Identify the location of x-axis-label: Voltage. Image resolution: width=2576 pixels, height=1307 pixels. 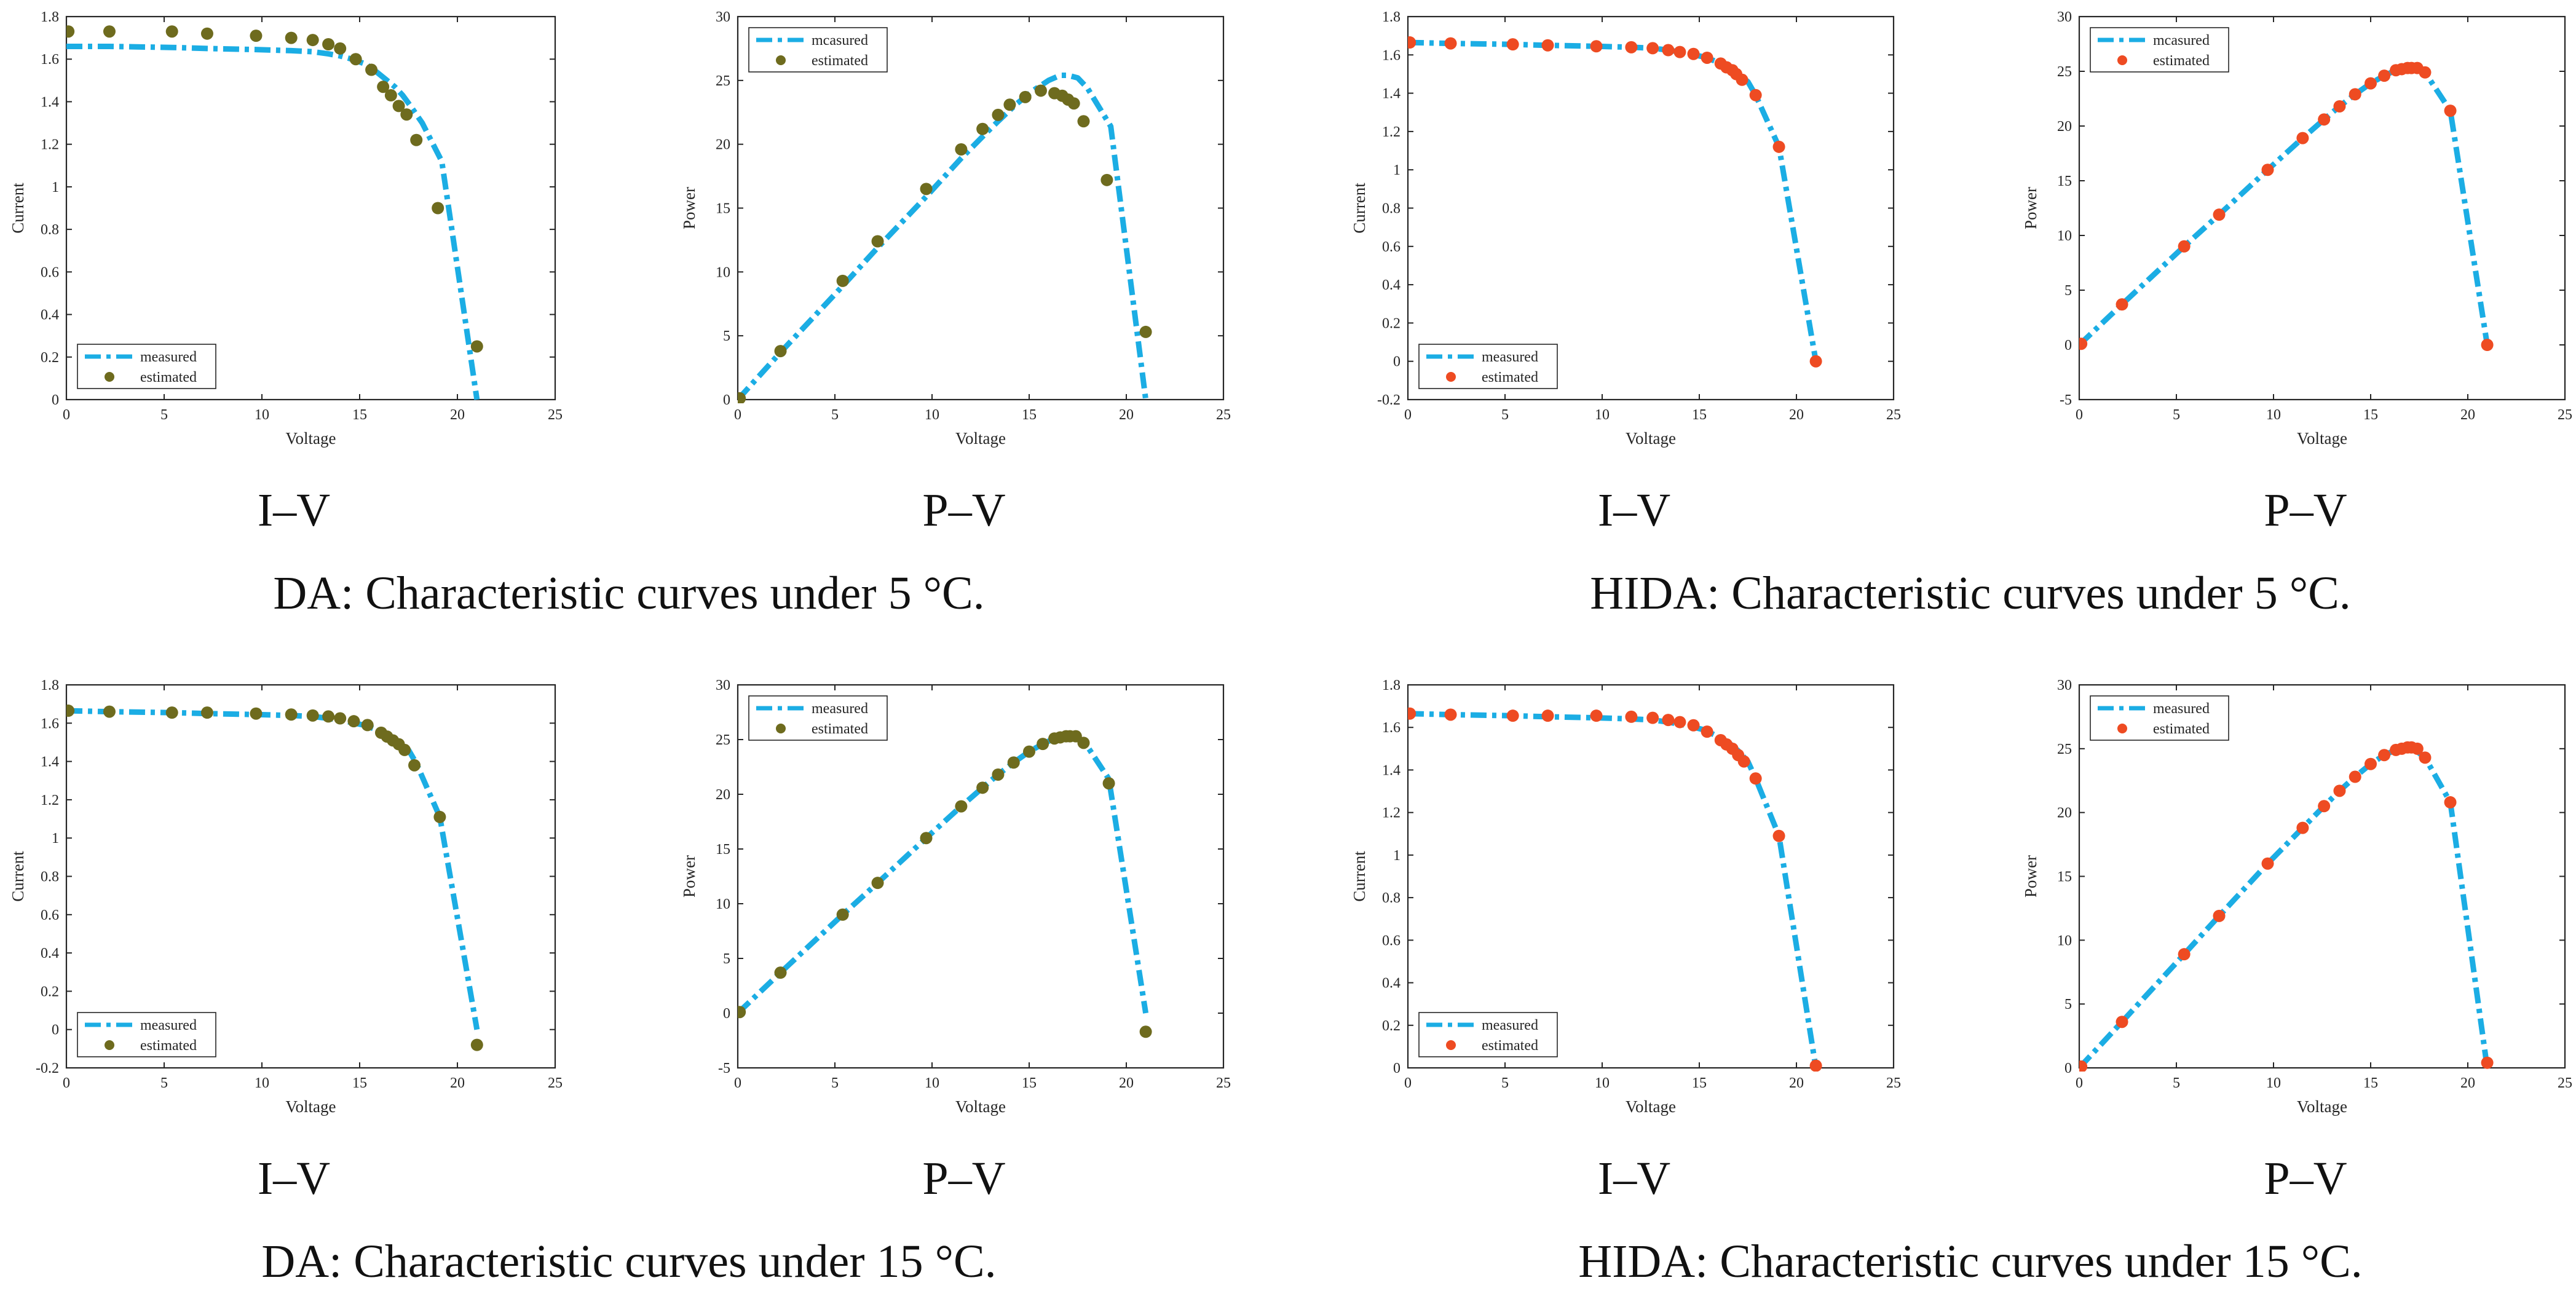
(311, 1107).